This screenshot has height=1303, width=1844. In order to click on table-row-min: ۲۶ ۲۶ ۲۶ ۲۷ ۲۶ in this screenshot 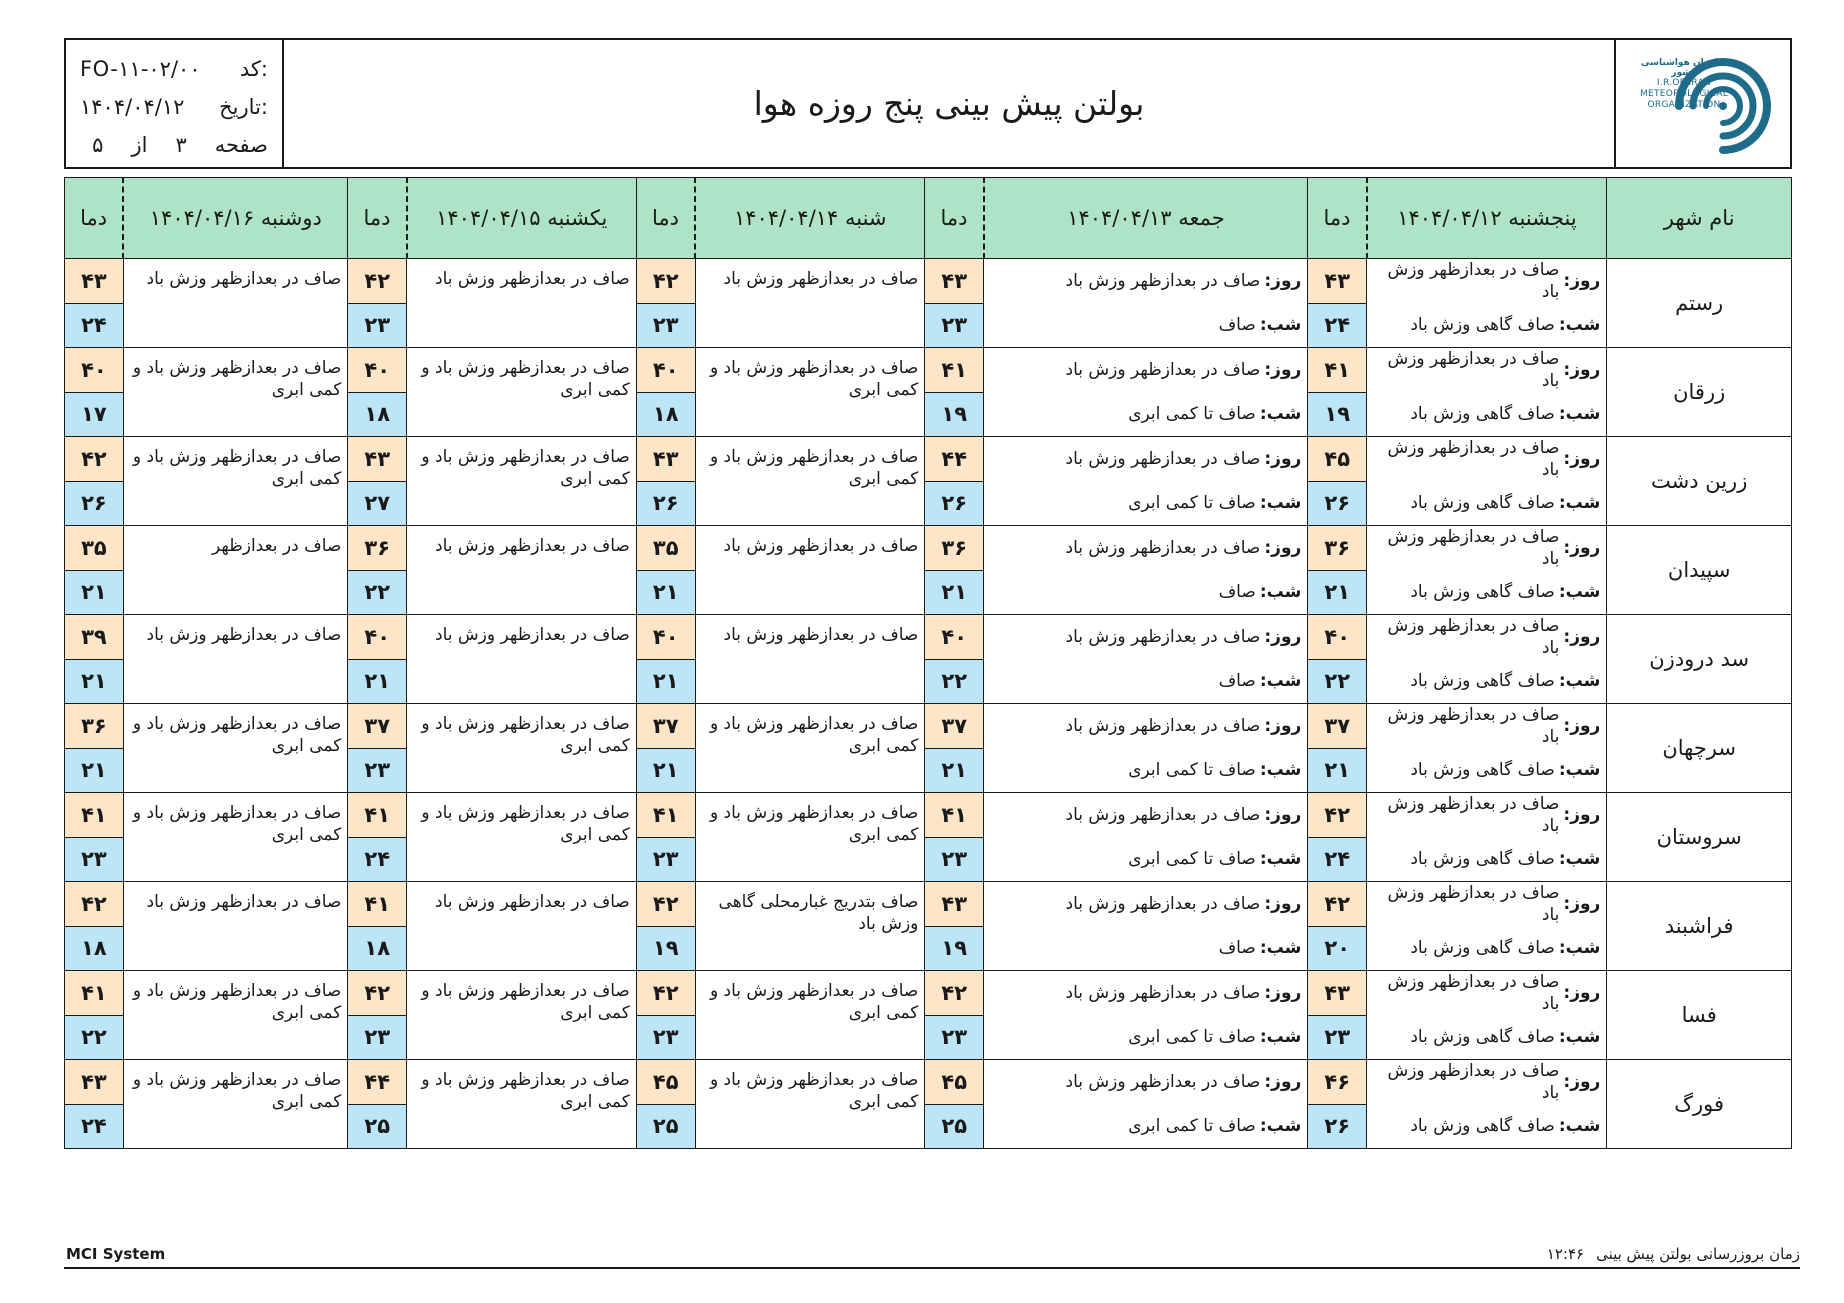, I will do `click(928, 503)`.